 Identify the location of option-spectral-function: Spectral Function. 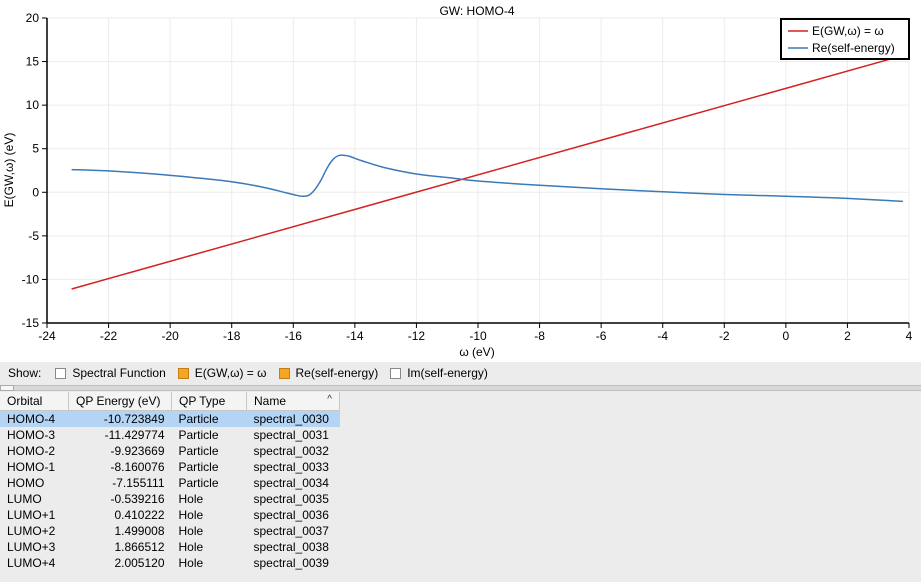
(110, 373).